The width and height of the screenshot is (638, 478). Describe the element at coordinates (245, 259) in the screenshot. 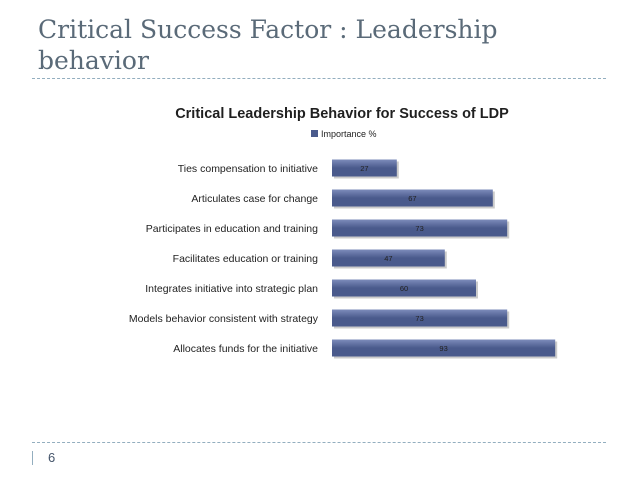

I see `category-label: Facilitates education or training` at that location.